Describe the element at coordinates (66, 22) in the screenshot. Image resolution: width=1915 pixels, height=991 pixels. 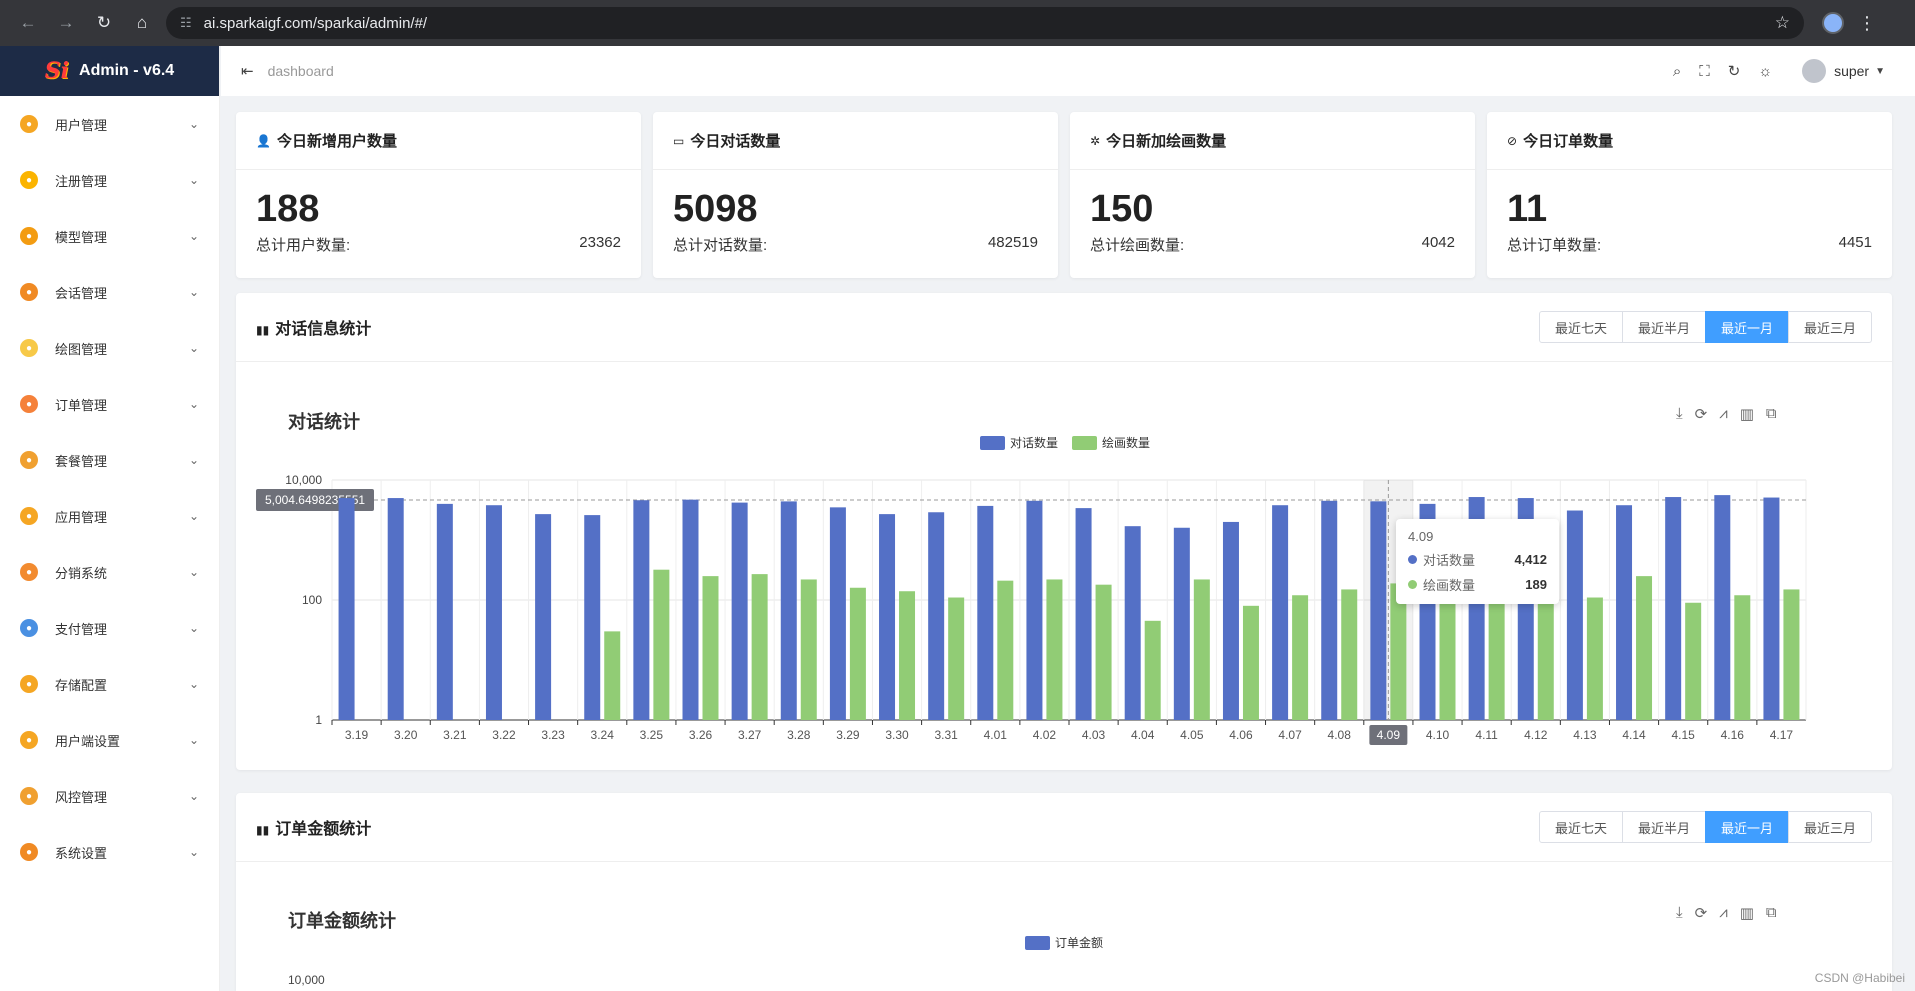
I see `forward-icon: →` at that location.